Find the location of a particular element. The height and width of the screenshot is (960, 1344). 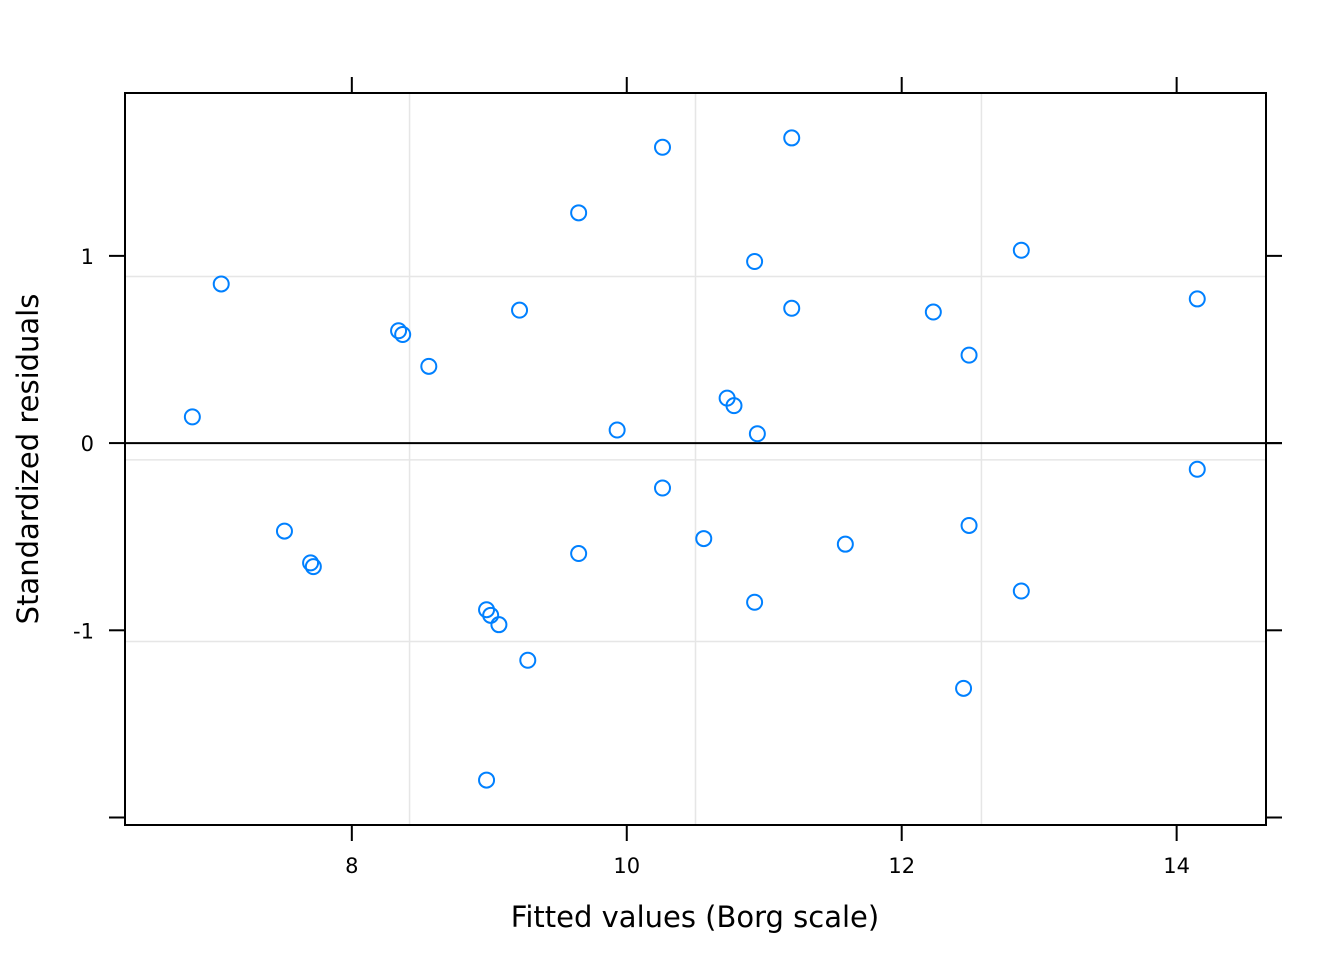

x-tick-label-1: 10 is located at coordinates (626, 866).